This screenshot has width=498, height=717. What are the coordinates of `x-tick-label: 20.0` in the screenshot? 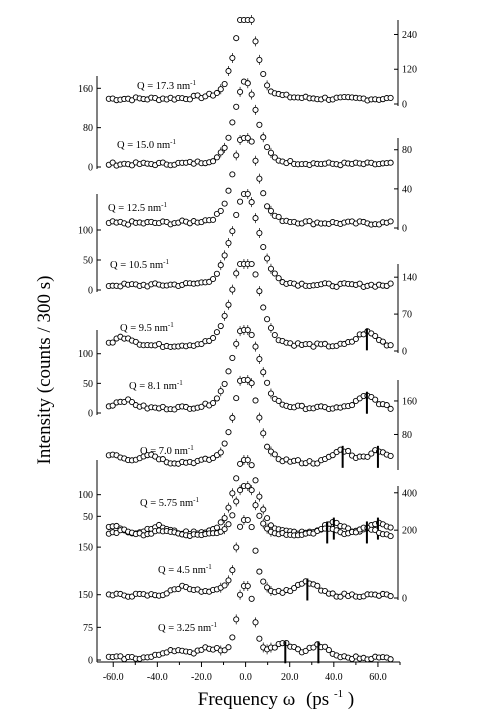 It's located at (290, 677).